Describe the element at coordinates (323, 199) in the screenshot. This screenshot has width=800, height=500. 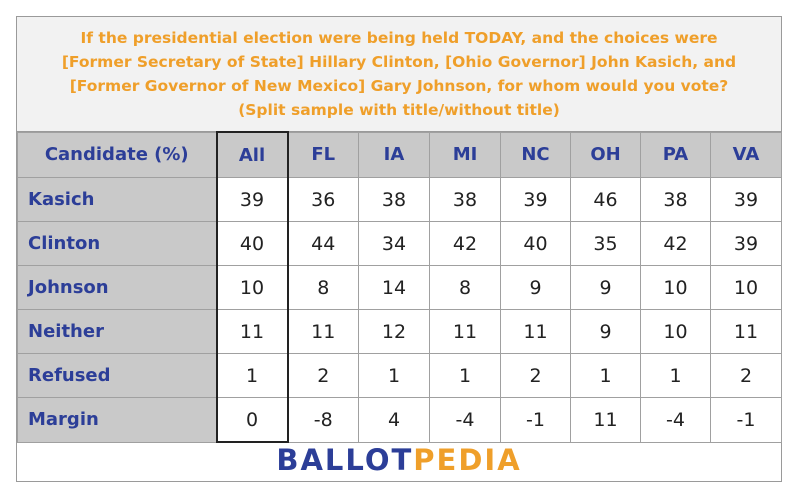
I see `table-cell: 36` at that location.